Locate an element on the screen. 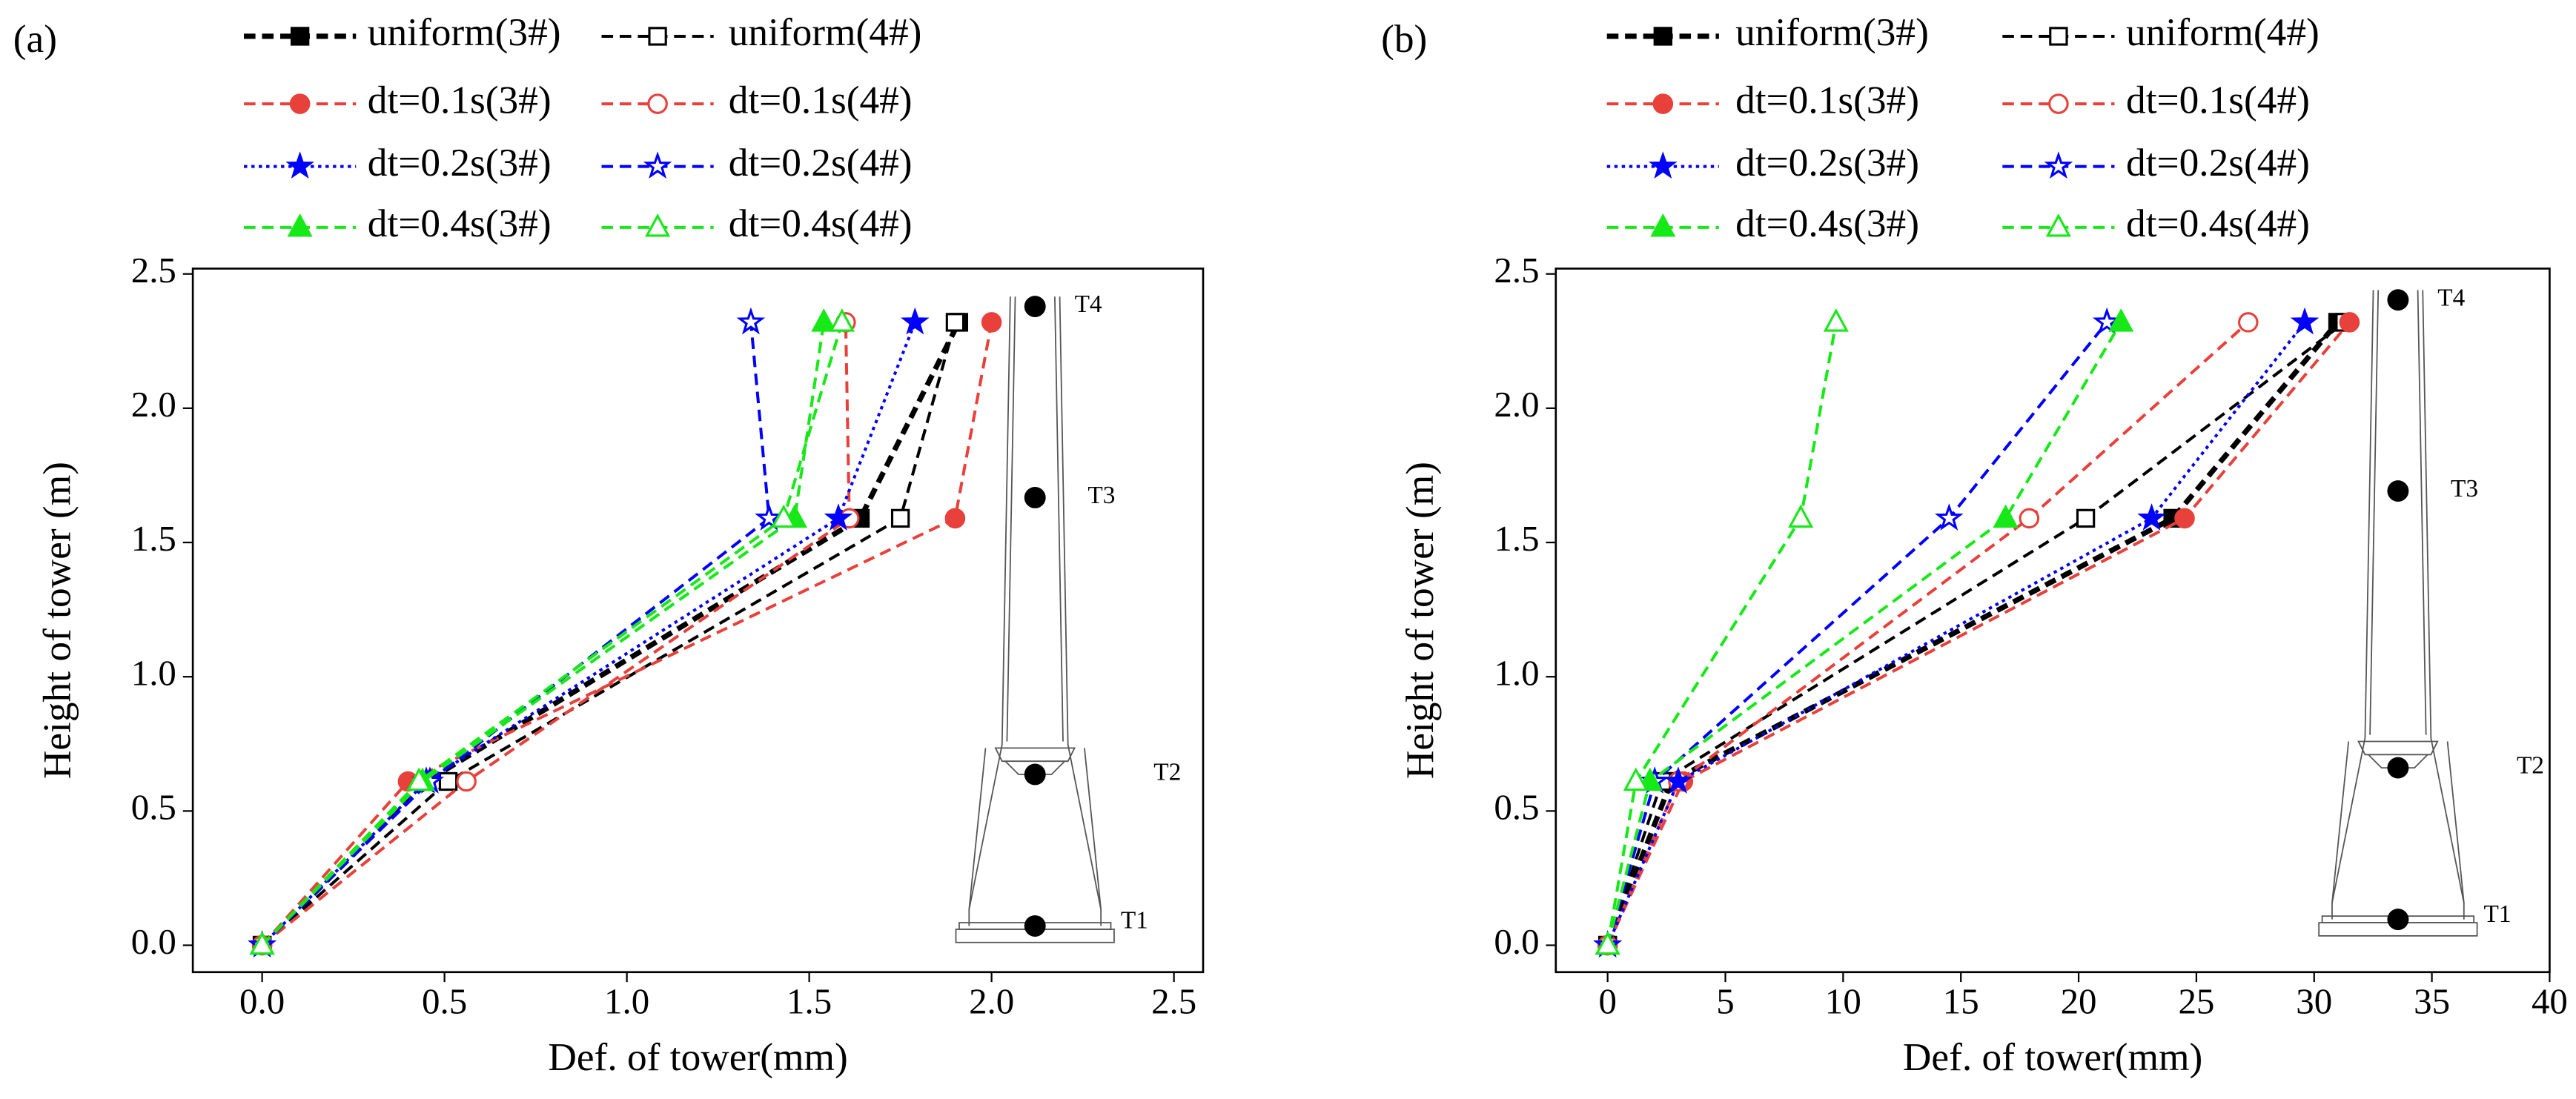 The image size is (2576, 1099). y-tick-label: 1.5 is located at coordinates (153, 539).